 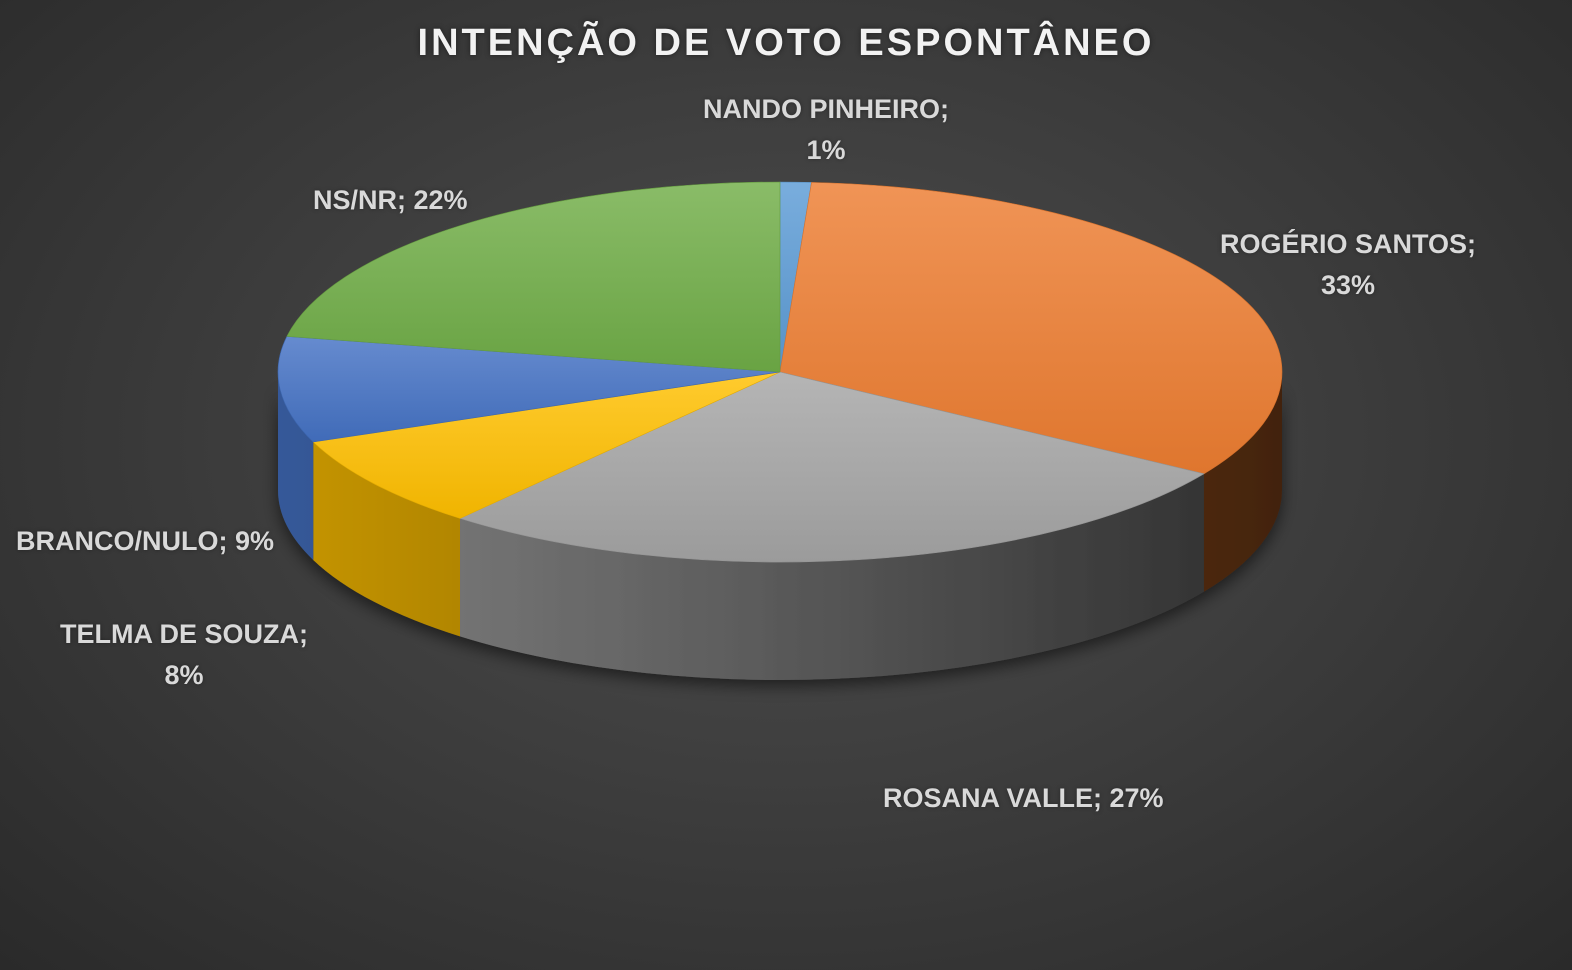 I want to click on slice-label-line: ROSANA VALLE; 27%, so click(x=1023, y=798).